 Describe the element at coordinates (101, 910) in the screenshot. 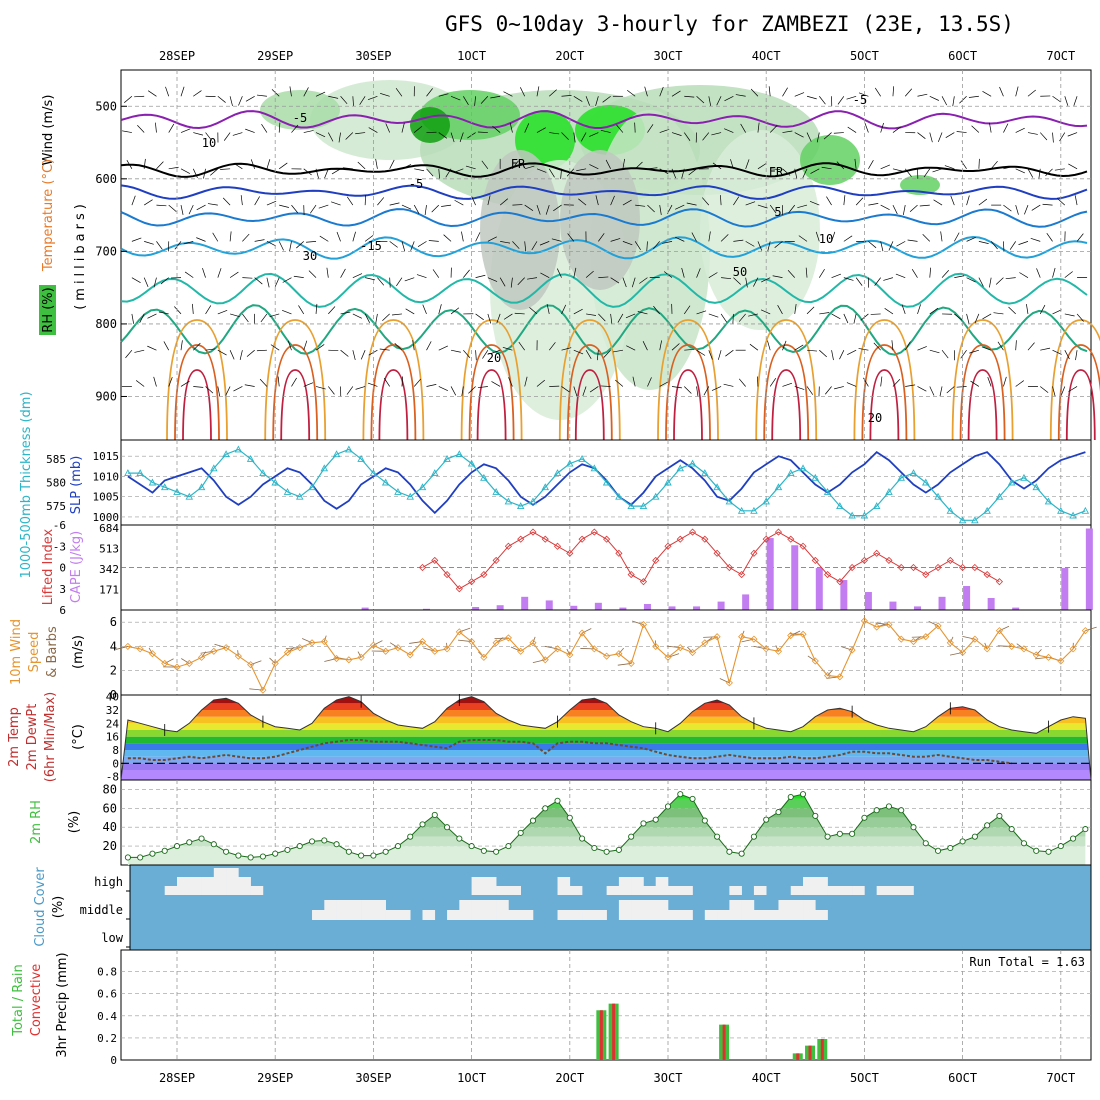

I see `cloud-level-label: middle` at that location.